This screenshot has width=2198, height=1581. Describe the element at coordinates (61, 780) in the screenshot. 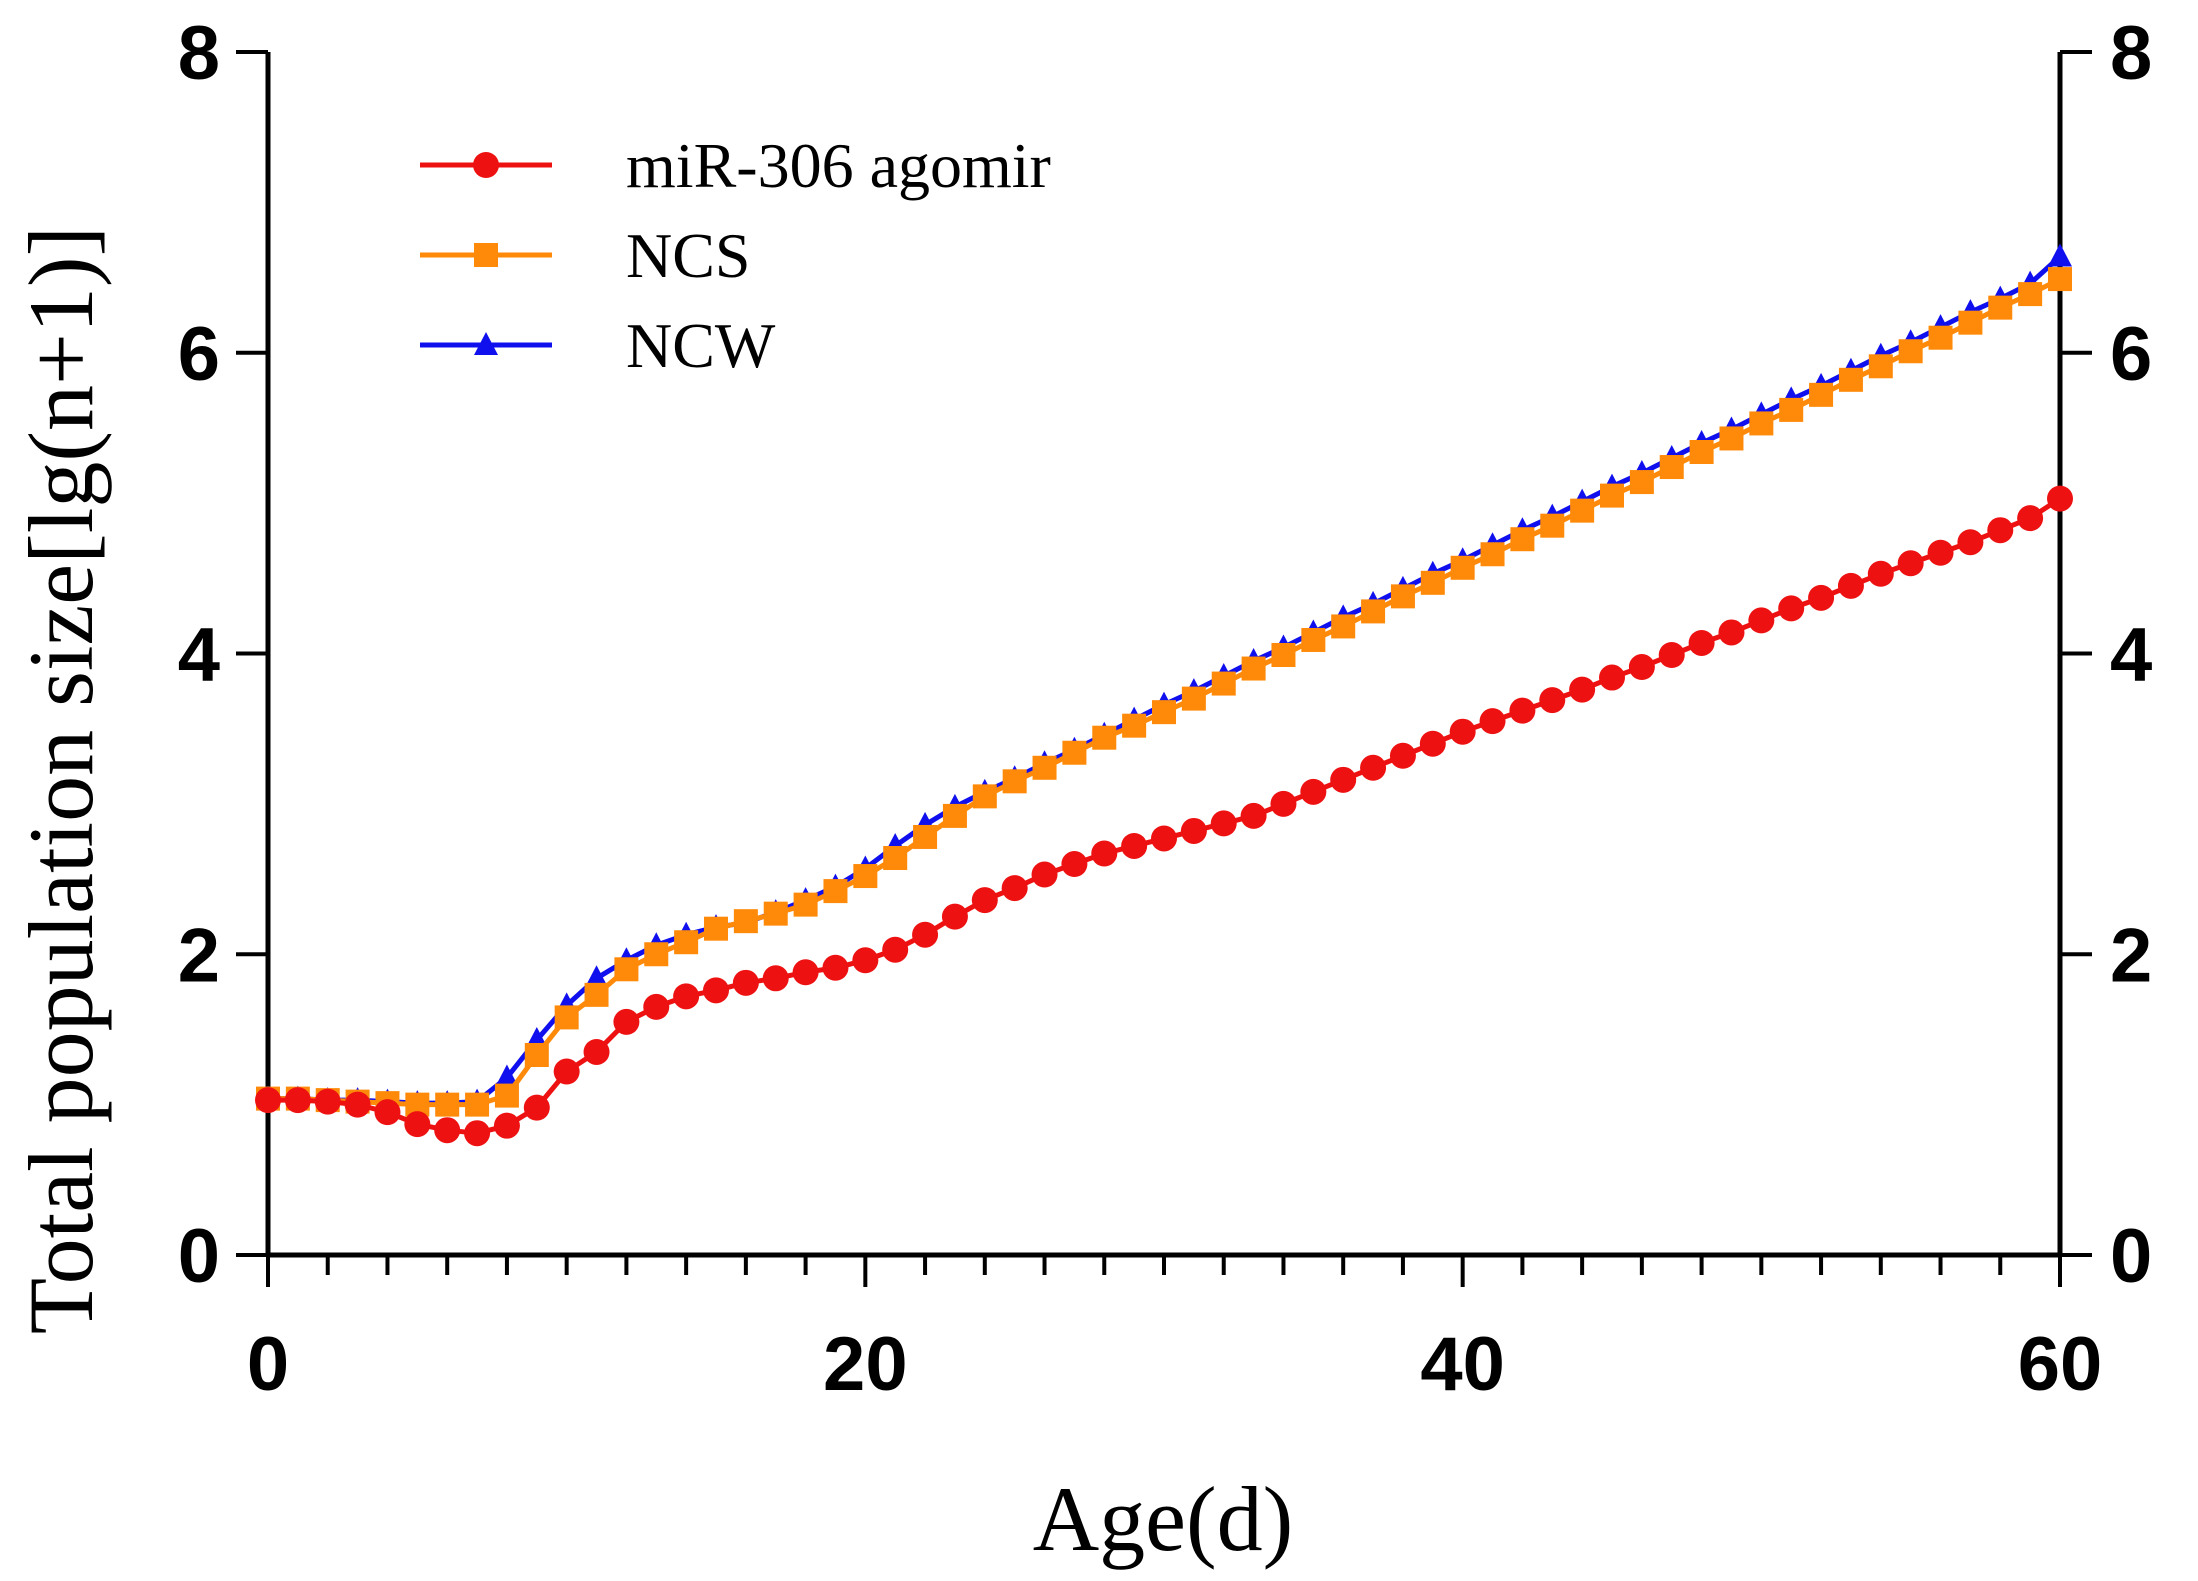

I see `y-axis-title: Total population size[lg(n+1)]` at that location.